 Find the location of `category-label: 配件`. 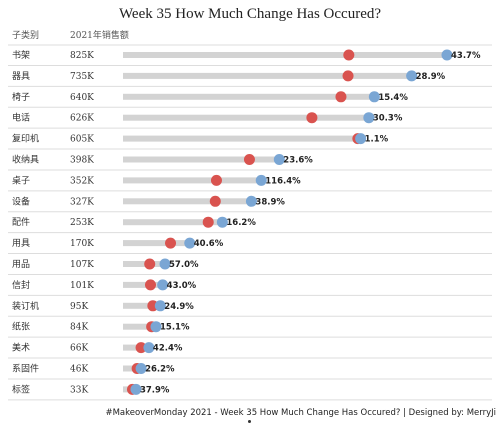

category-label: 配件 is located at coordinates (21, 222).